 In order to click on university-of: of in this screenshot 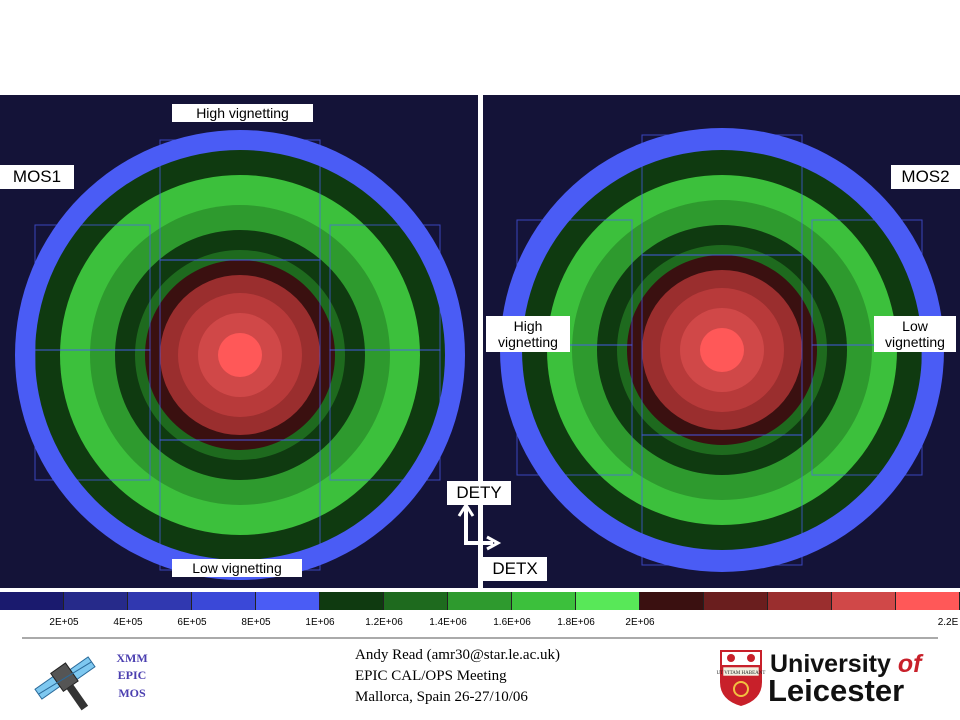, I will do `click(911, 664)`.